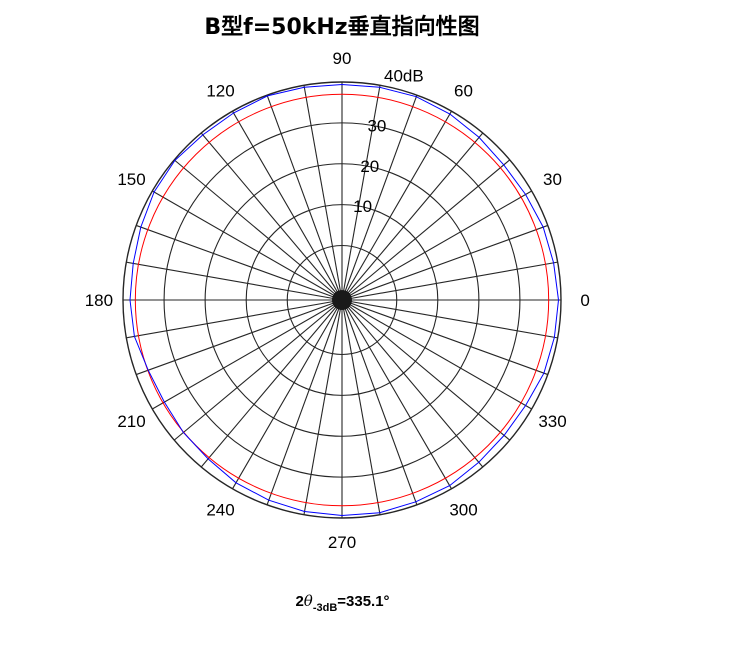 The height and width of the screenshot is (663, 755). Describe the element at coordinates (363, 601) in the screenshot. I see `beamwidth-value: =335.1°` at that location.